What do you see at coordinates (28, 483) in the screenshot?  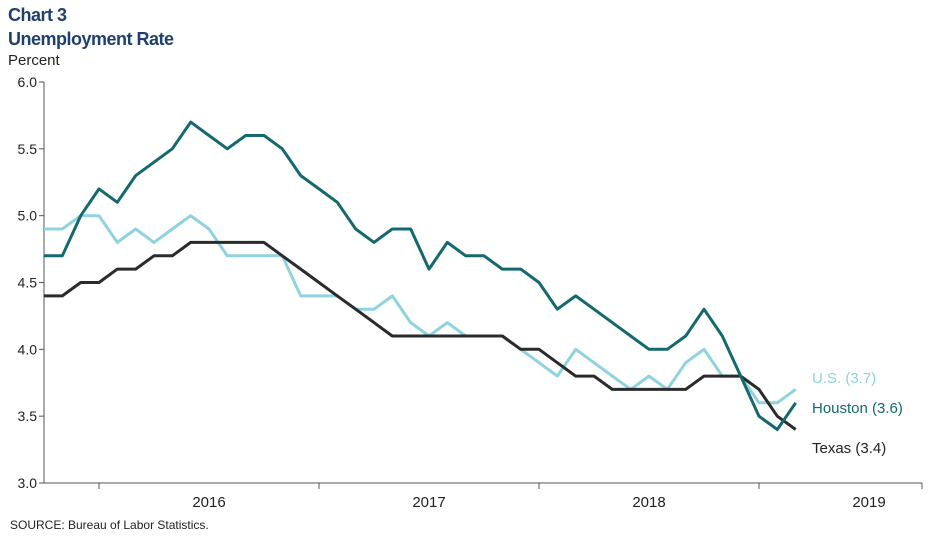 I see `y-tick-label: 3.0` at bounding box center [28, 483].